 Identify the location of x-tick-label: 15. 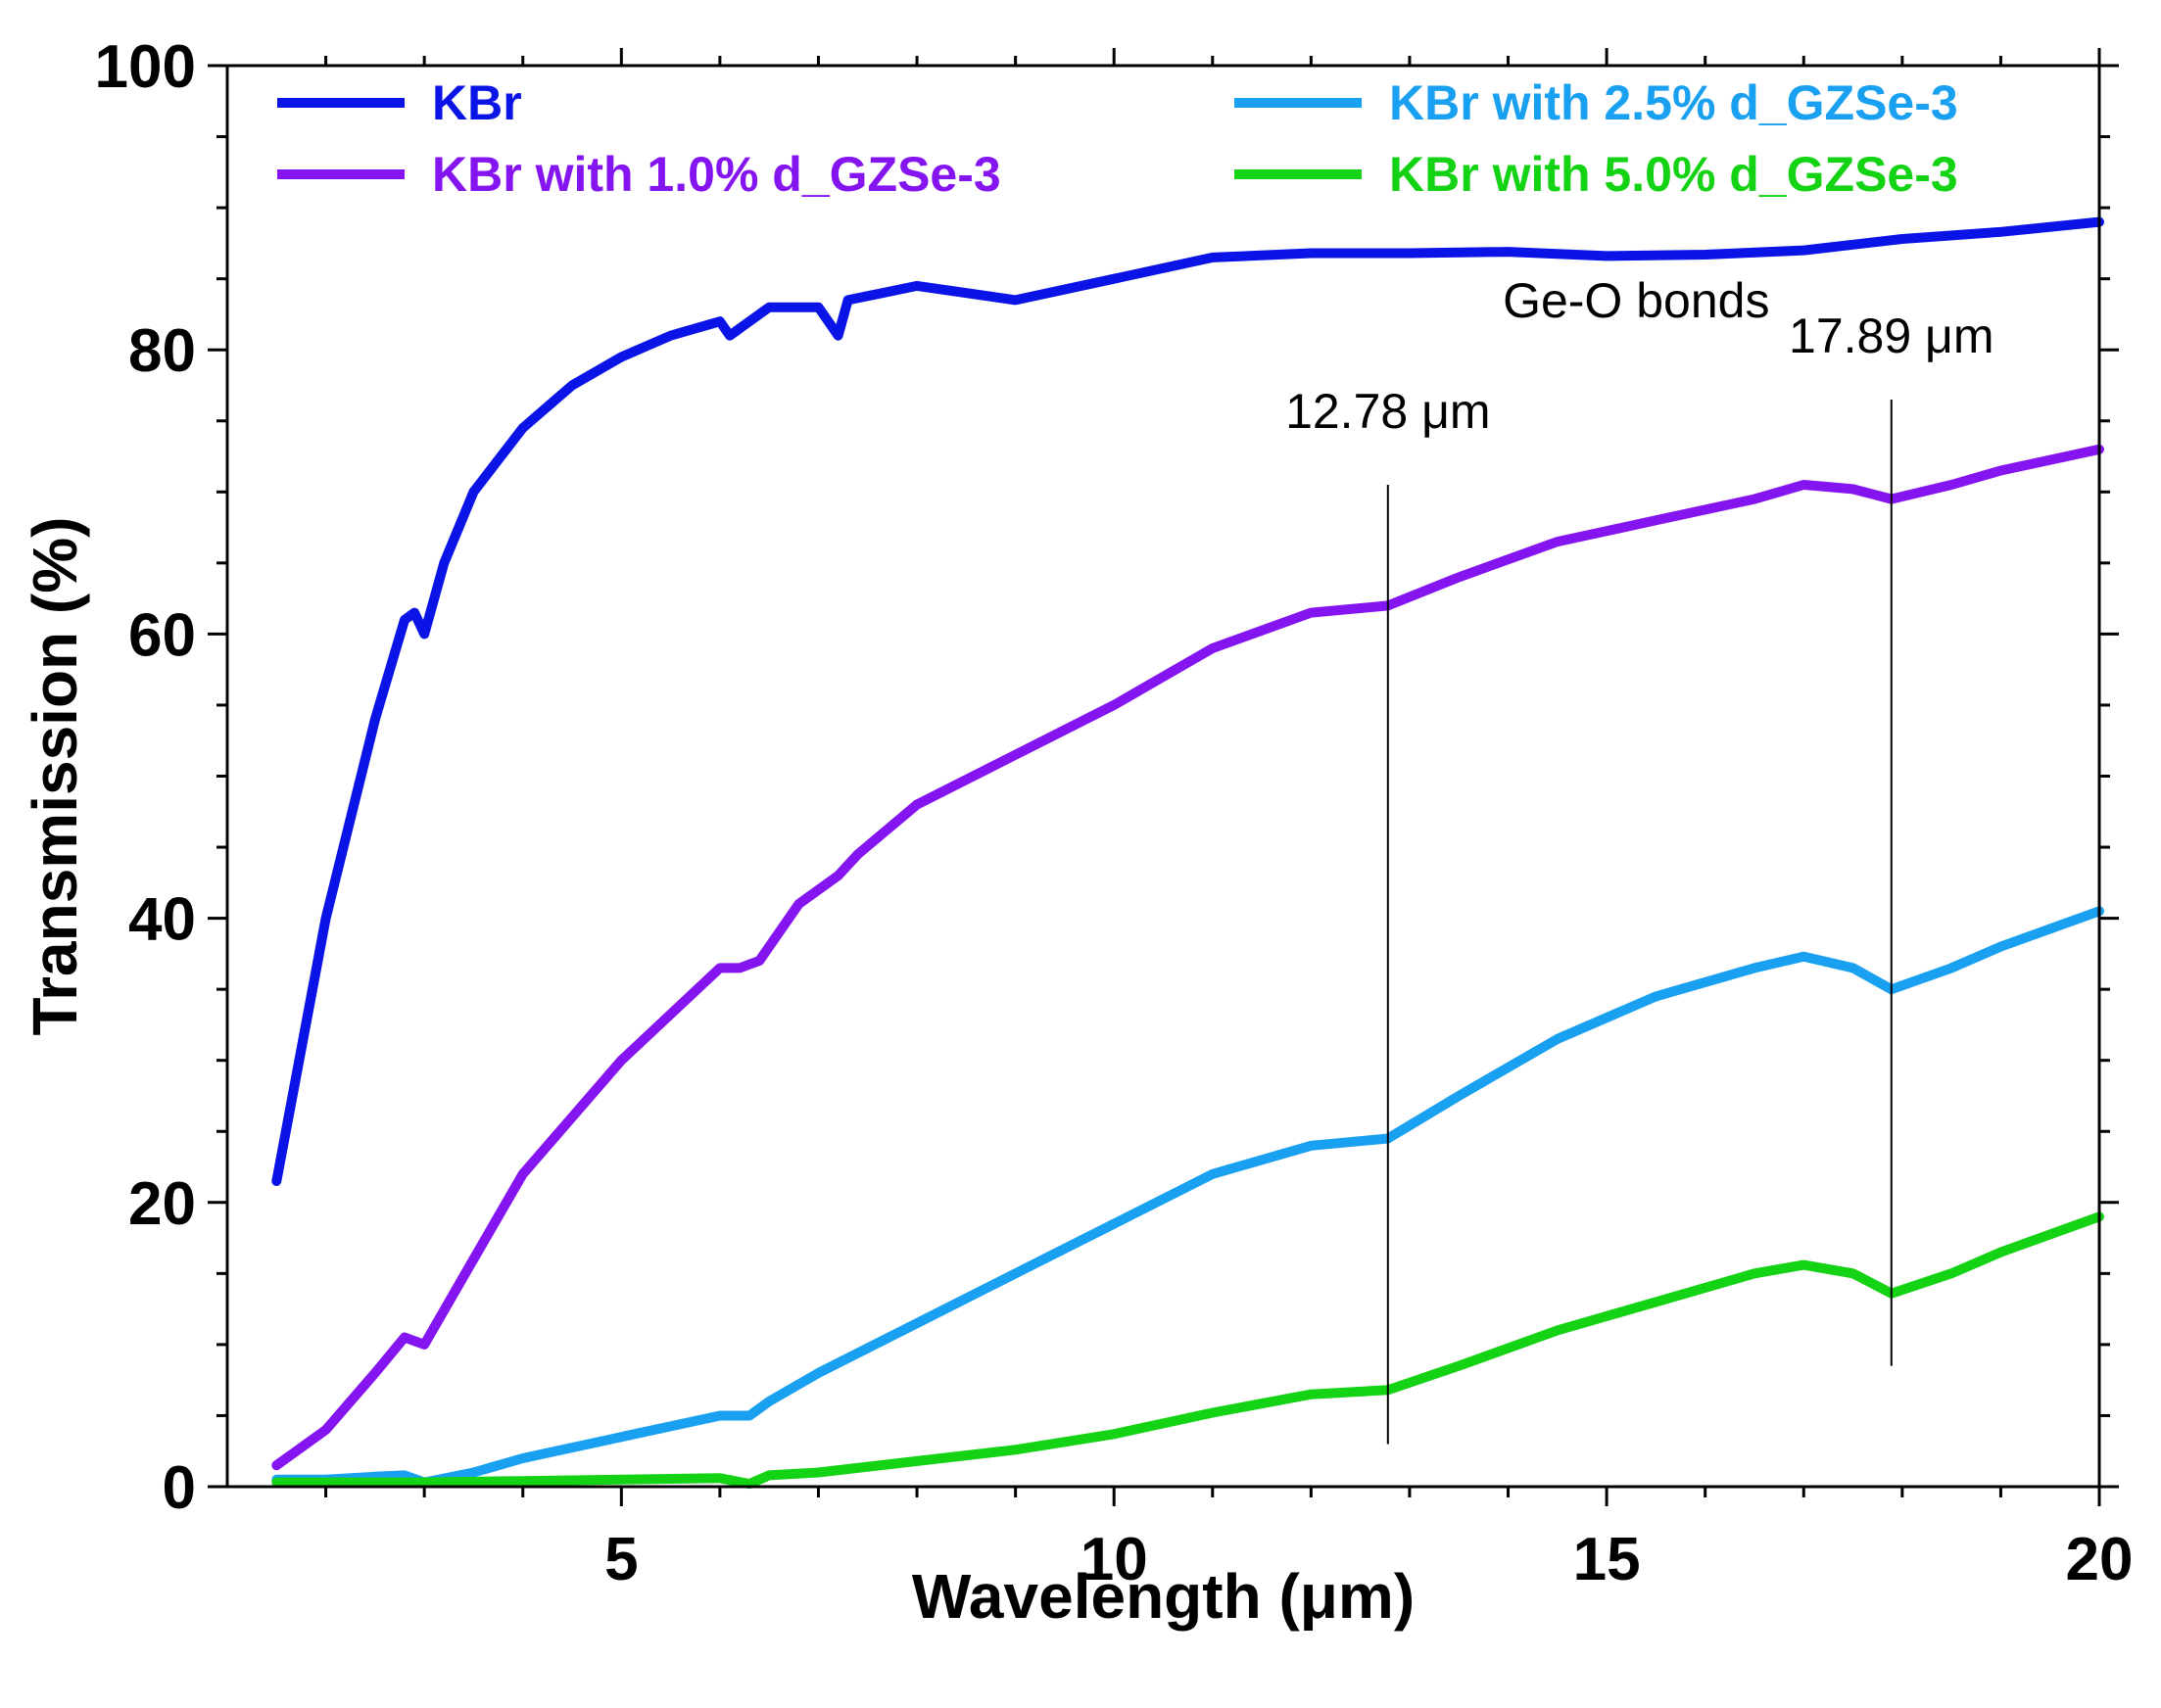
(1607, 1559).